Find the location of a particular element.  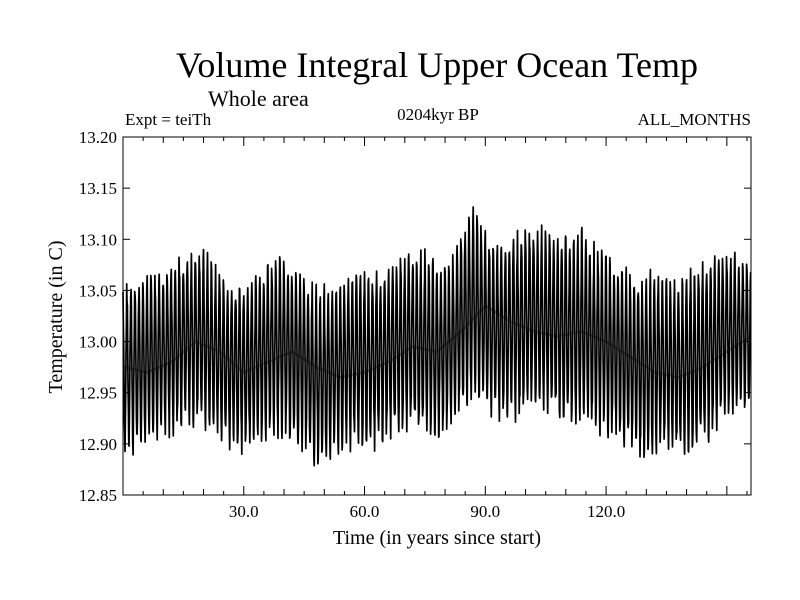

y-tick-label: 13.00 is located at coordinates (98, 342).